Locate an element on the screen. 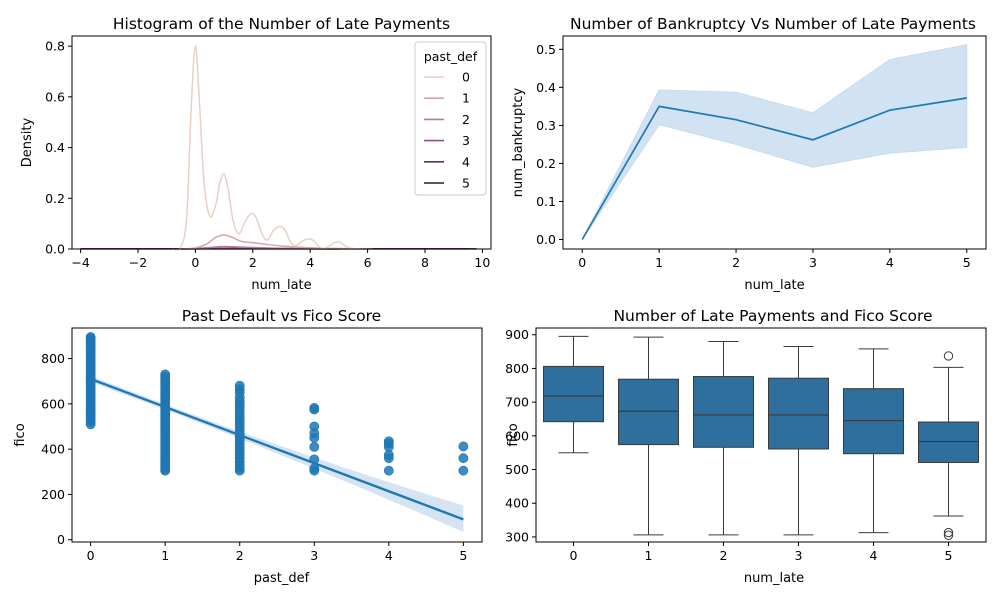 Image resolution: width=1000 pixels, height=600 pixels. chart-title: Past Default vs Fico Score is located at coordinates (281, 316).